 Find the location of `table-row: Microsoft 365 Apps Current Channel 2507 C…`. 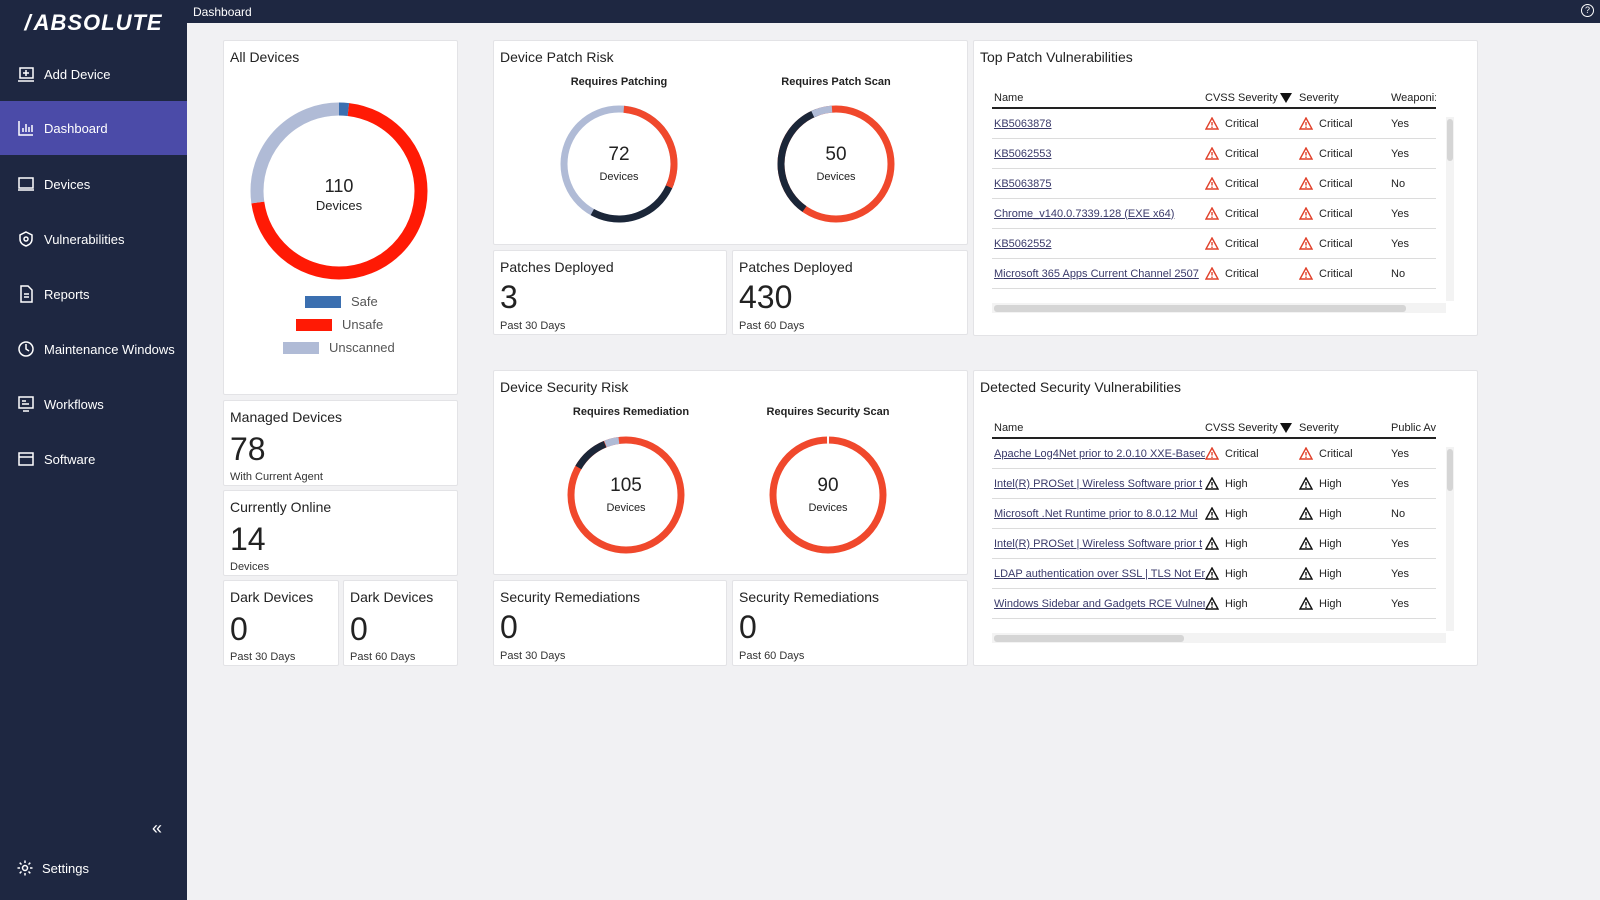

table-row: Microsoft 365 Apps Current Channel 2507 C… is located at coordinates (1214, 274).